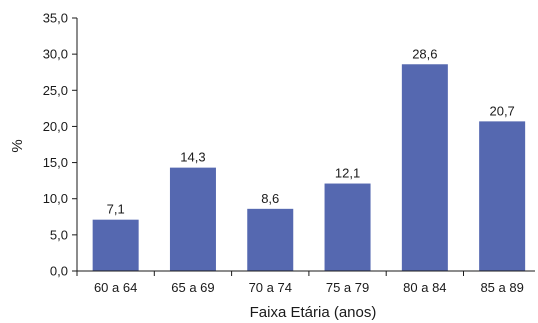  Describe the element at coordinates (59, 234) in the screenshot. I see `y-tick-label: 5,0` at that location.